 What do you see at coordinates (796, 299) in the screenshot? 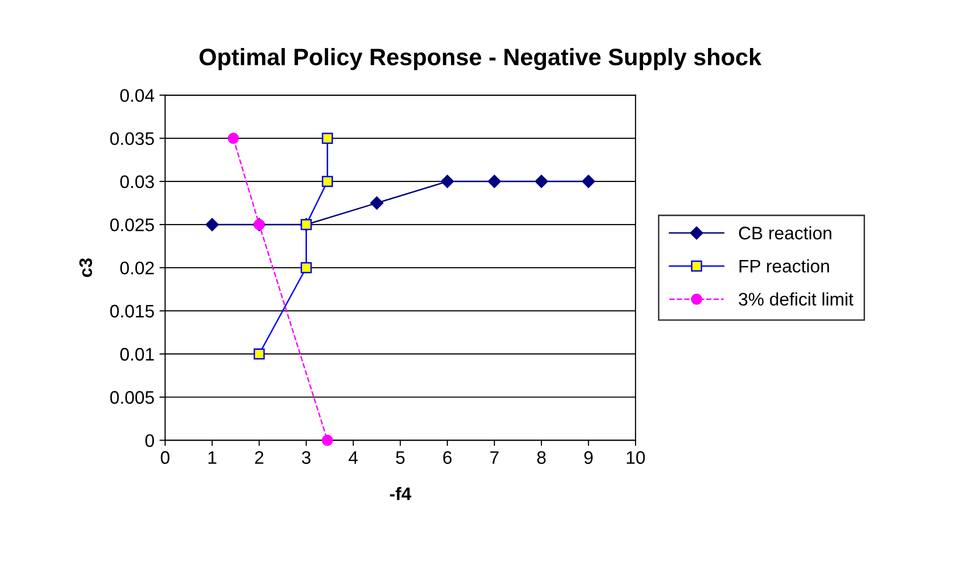
I see `legend-label: 3% deficit limit` at bounding box center [796, 299].